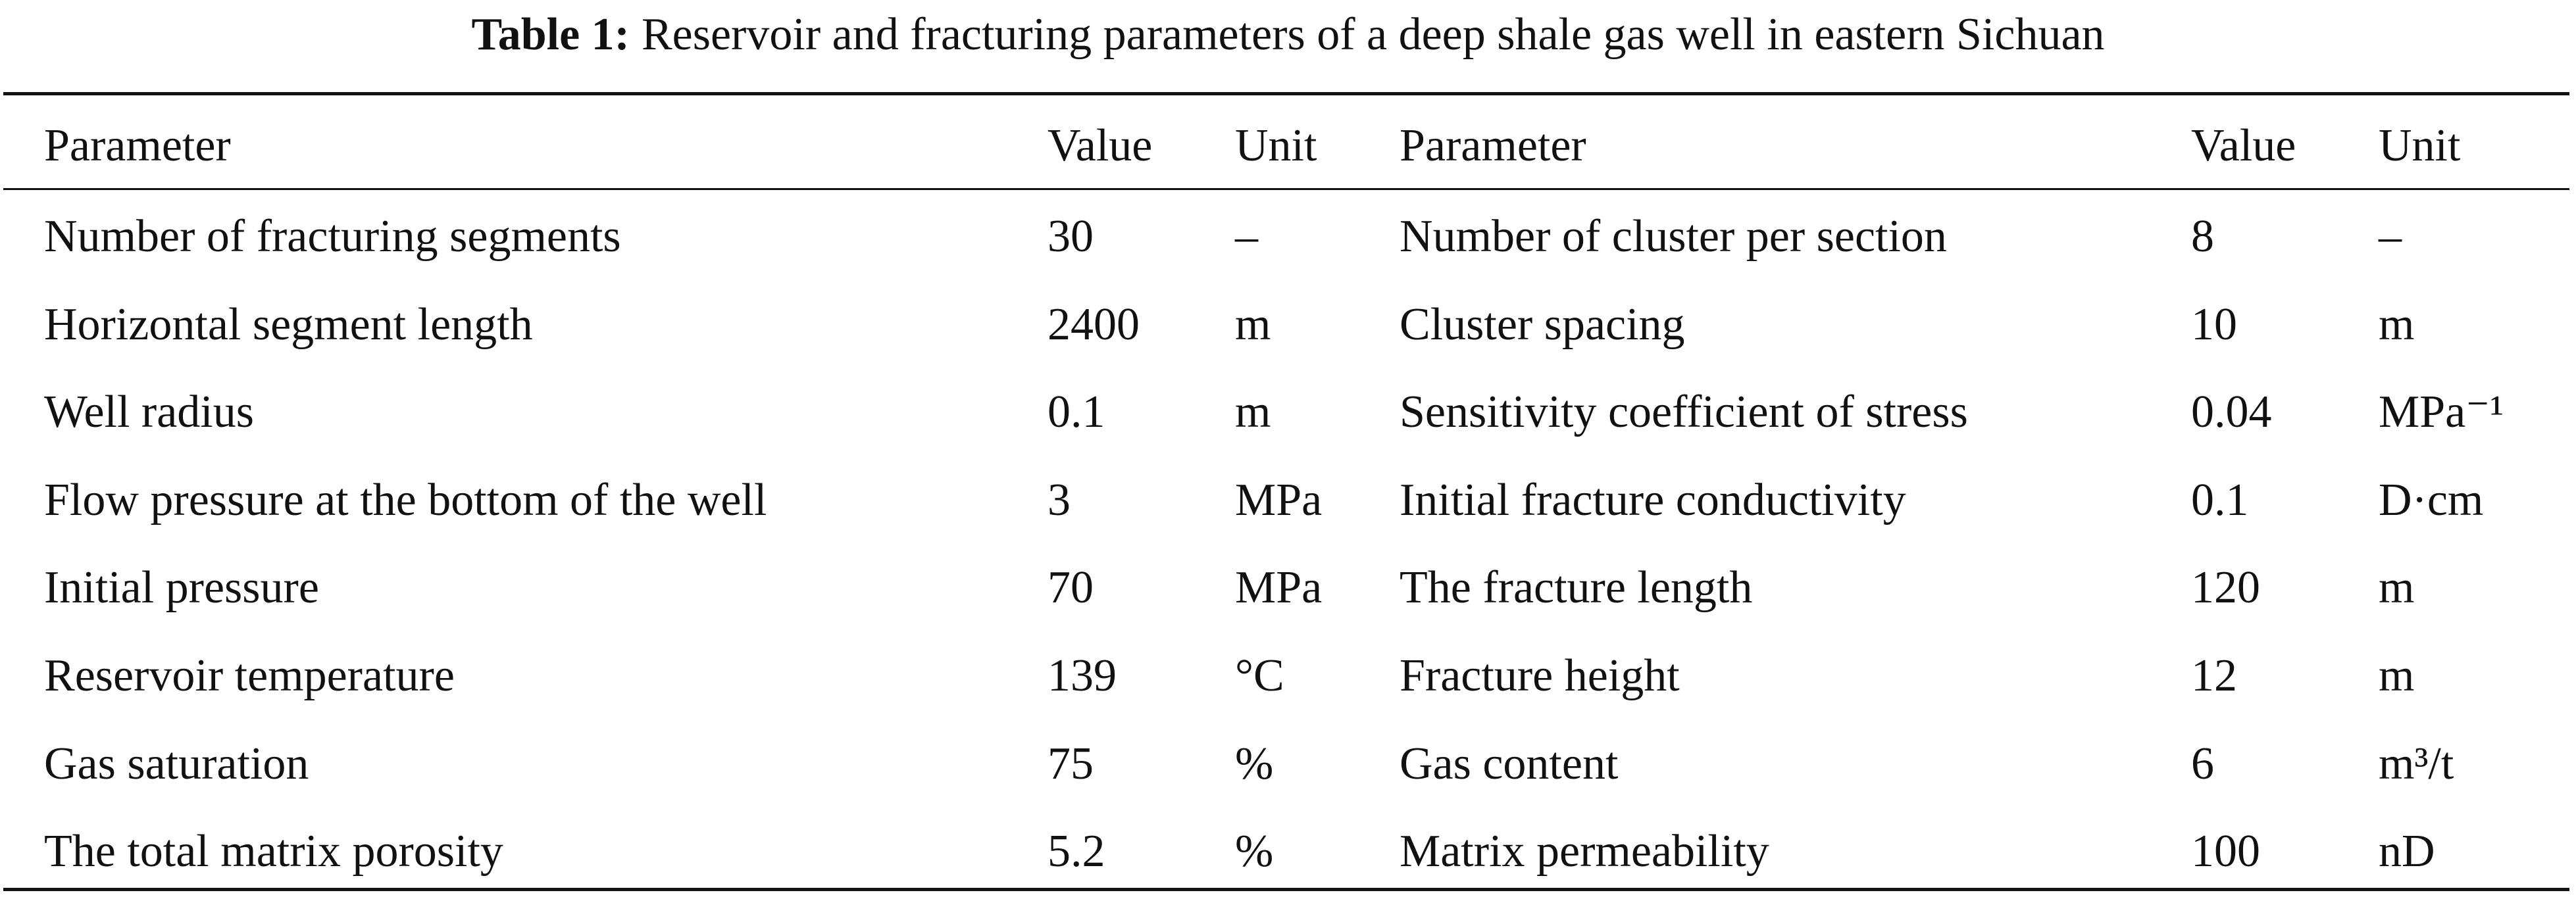 The height and width of the screenshot is (899, 2576). I want to click on value-cell: 139, so click(1082, 676).